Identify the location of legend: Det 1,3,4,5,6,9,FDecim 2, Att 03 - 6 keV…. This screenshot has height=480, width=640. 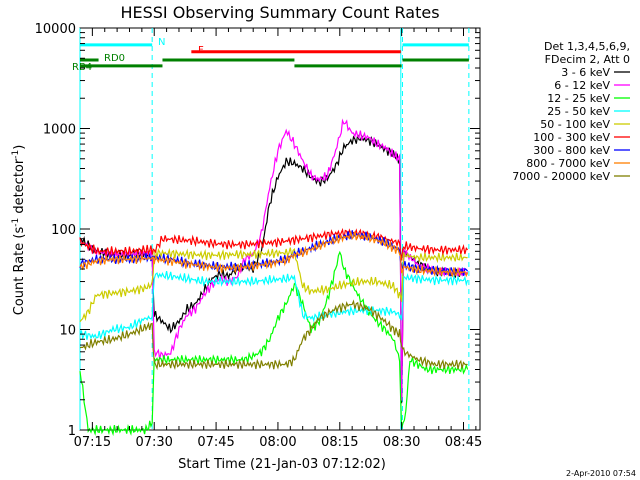
(571, 111).